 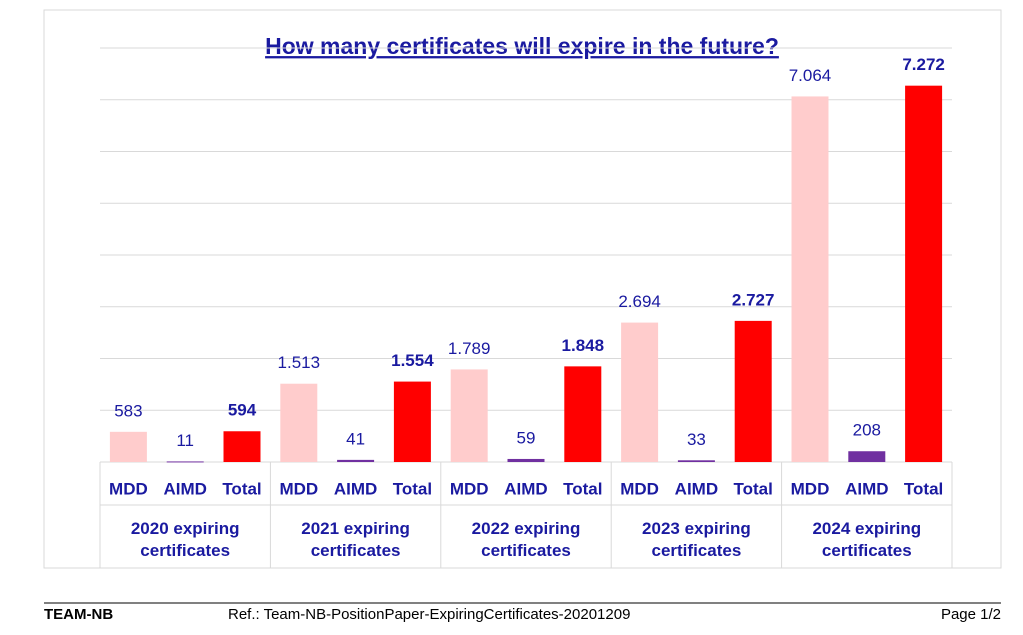 I want to click on value-label: 7.272, so click(x=923, y=64).